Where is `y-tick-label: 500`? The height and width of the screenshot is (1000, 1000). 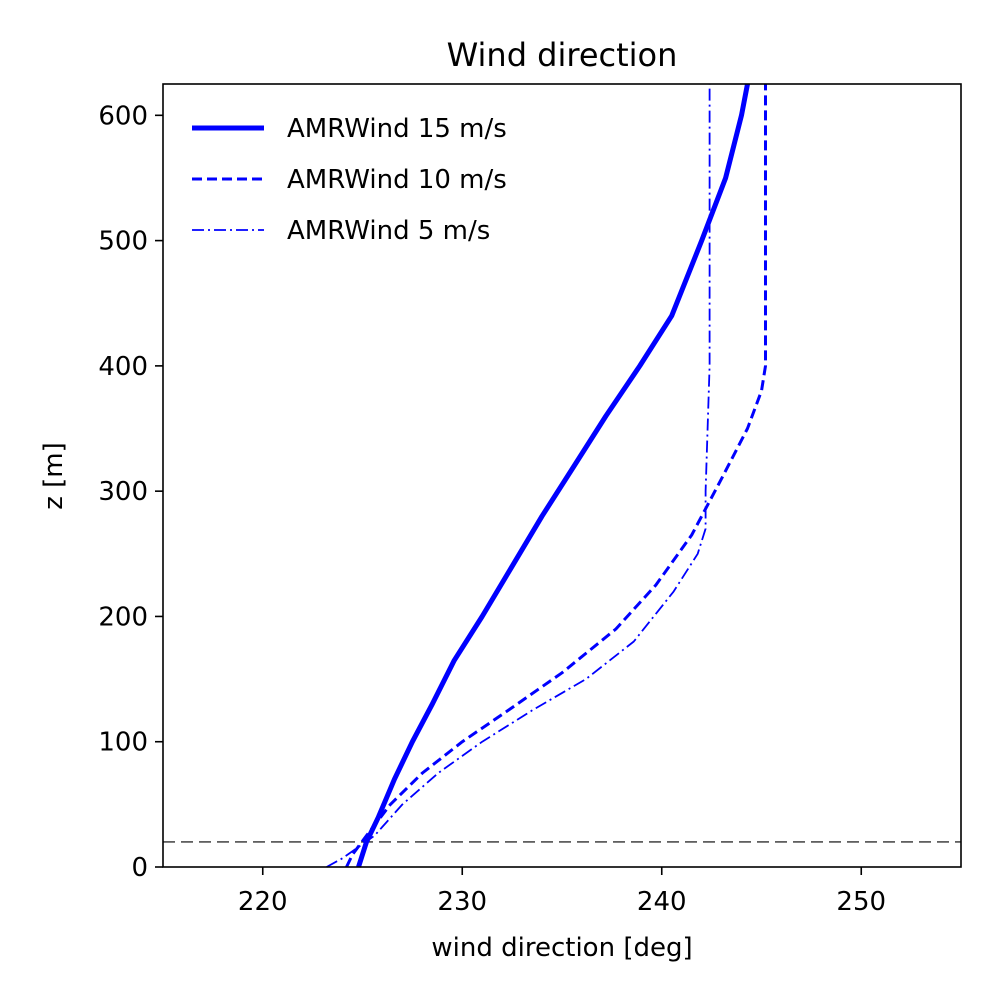
y-tick-label: 500 is located at coordinates (123, 242).